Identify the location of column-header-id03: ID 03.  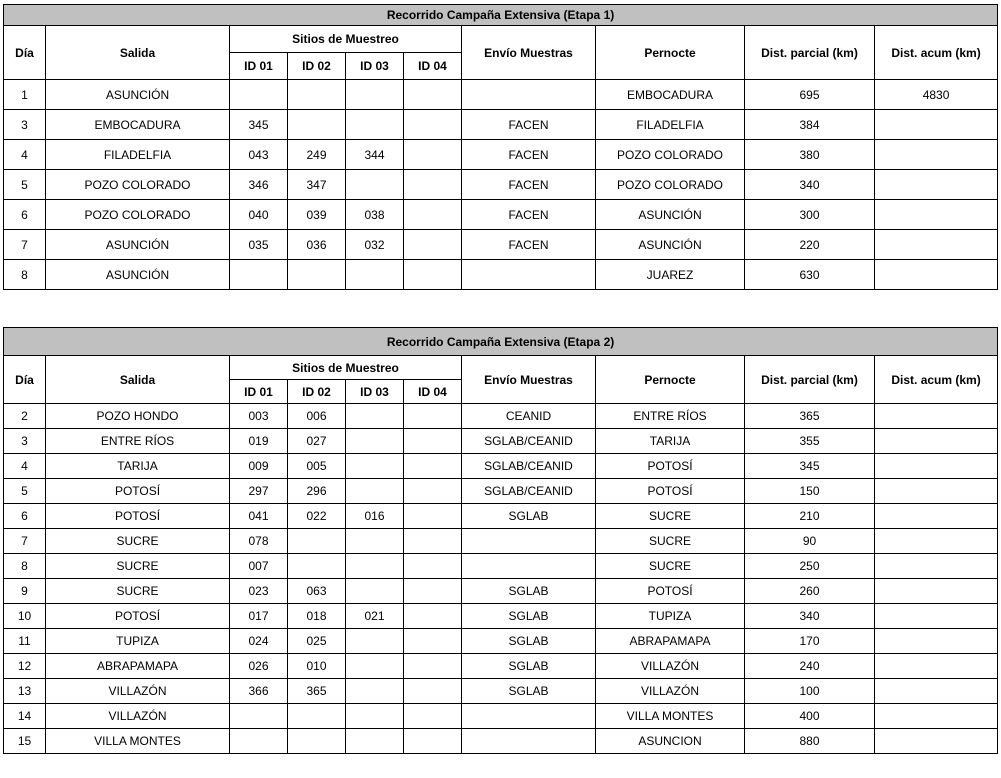
(374, 66).